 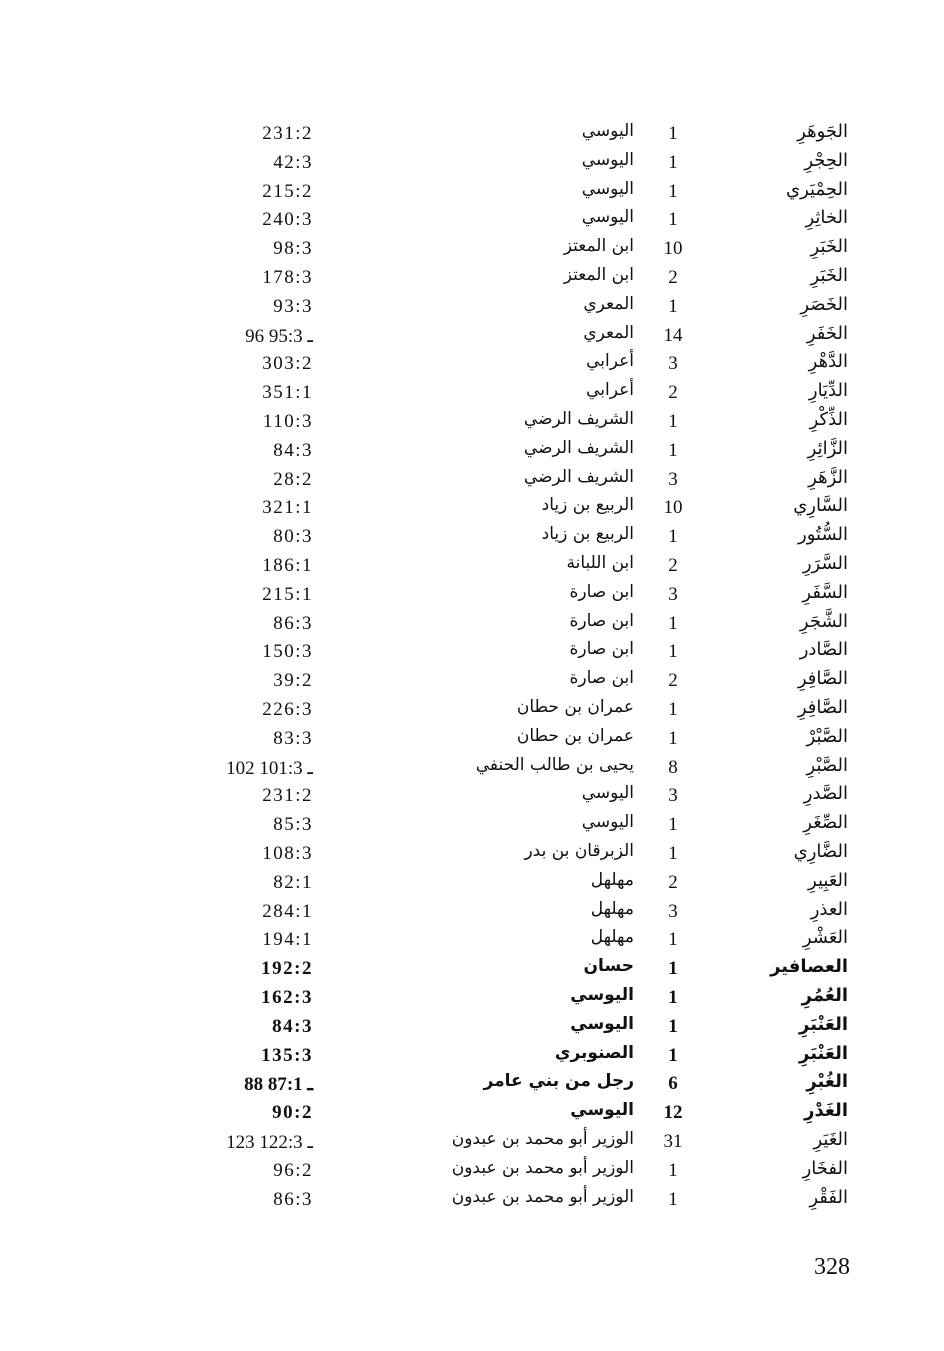 I want to click on poet-name: المعري, so click(x=608, y=303).